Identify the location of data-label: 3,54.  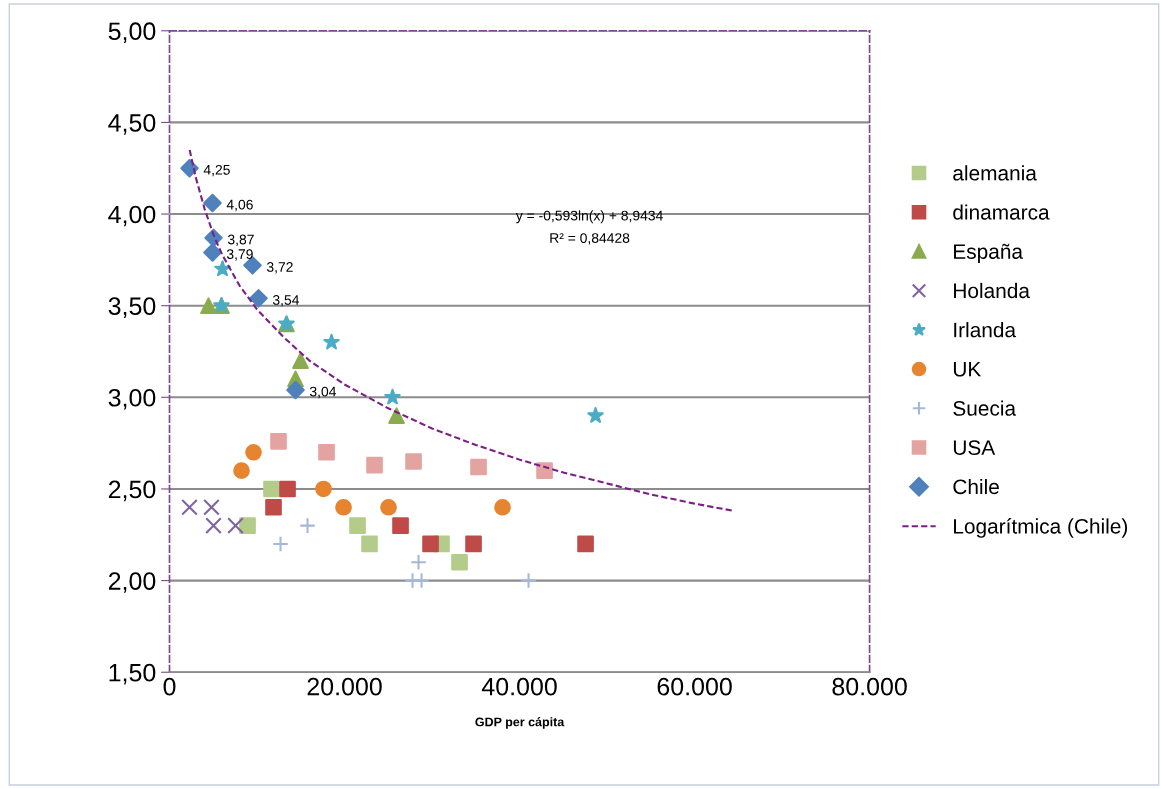
(286, 301).